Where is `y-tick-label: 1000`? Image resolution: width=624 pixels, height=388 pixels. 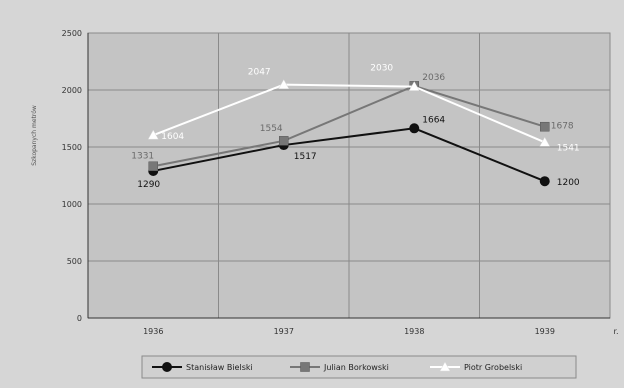 y-tick-label: 1000 is located at coordinates (72, 204).